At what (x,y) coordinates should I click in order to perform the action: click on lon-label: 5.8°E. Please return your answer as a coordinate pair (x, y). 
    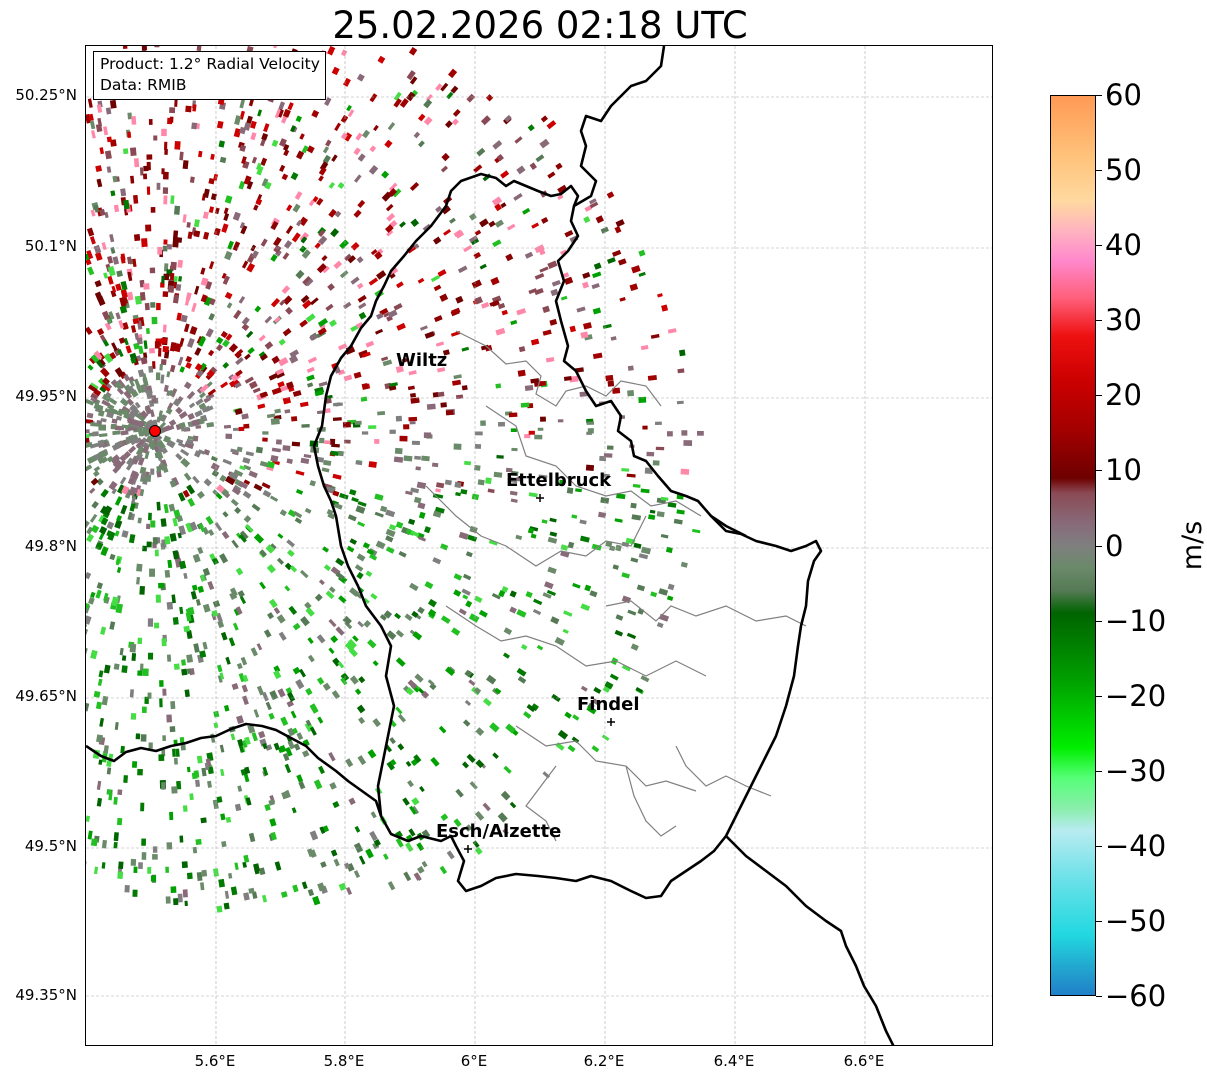
    Looking at the image, I should click on (344, 1061).